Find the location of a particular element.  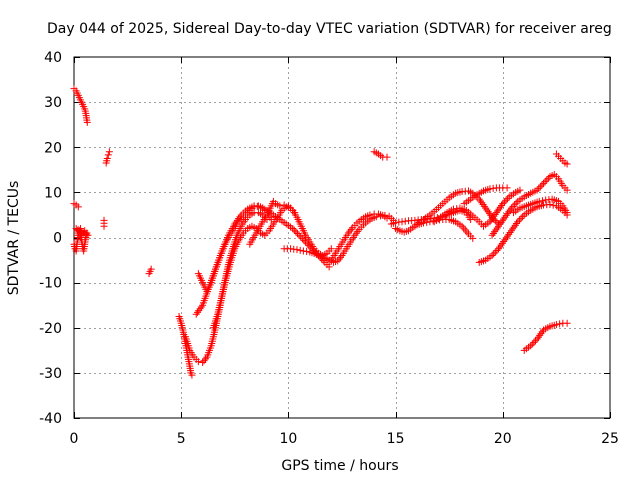

y-tick-label: 0 is located at coordinates (57, 239).